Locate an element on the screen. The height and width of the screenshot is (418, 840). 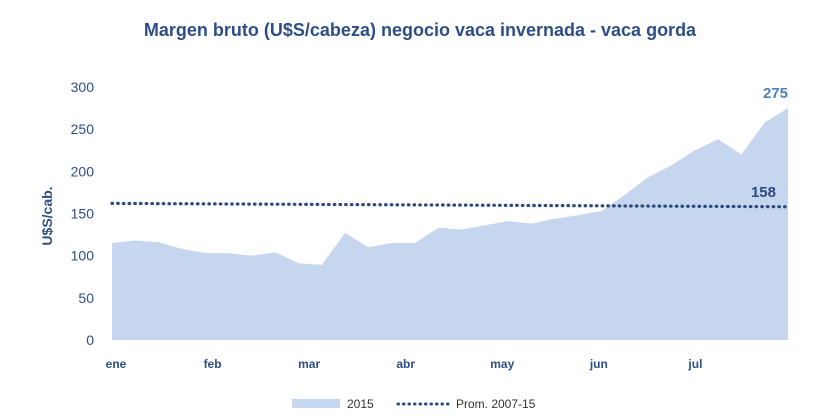
last-value-label: 275 is located at coordinates (775, 93).